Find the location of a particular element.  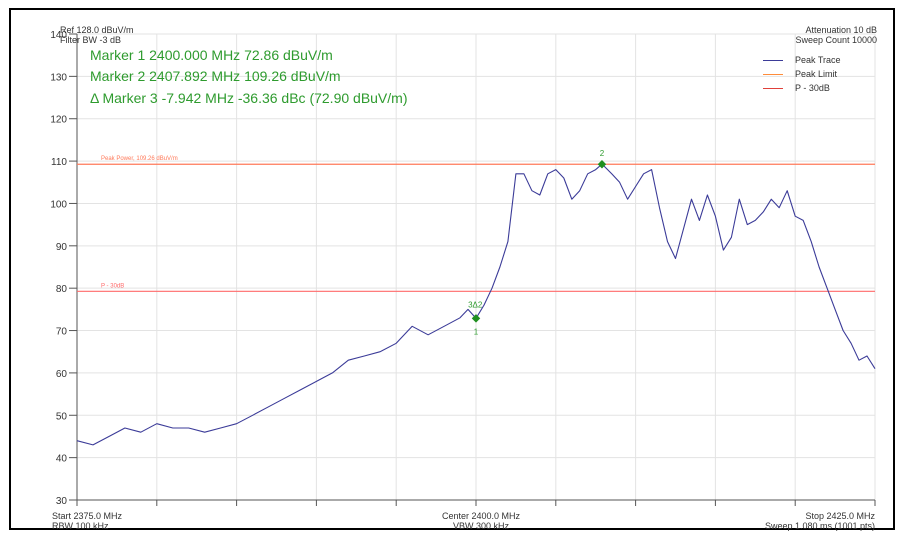

y-tick-label: 100 is located at coordinates (58, 204).